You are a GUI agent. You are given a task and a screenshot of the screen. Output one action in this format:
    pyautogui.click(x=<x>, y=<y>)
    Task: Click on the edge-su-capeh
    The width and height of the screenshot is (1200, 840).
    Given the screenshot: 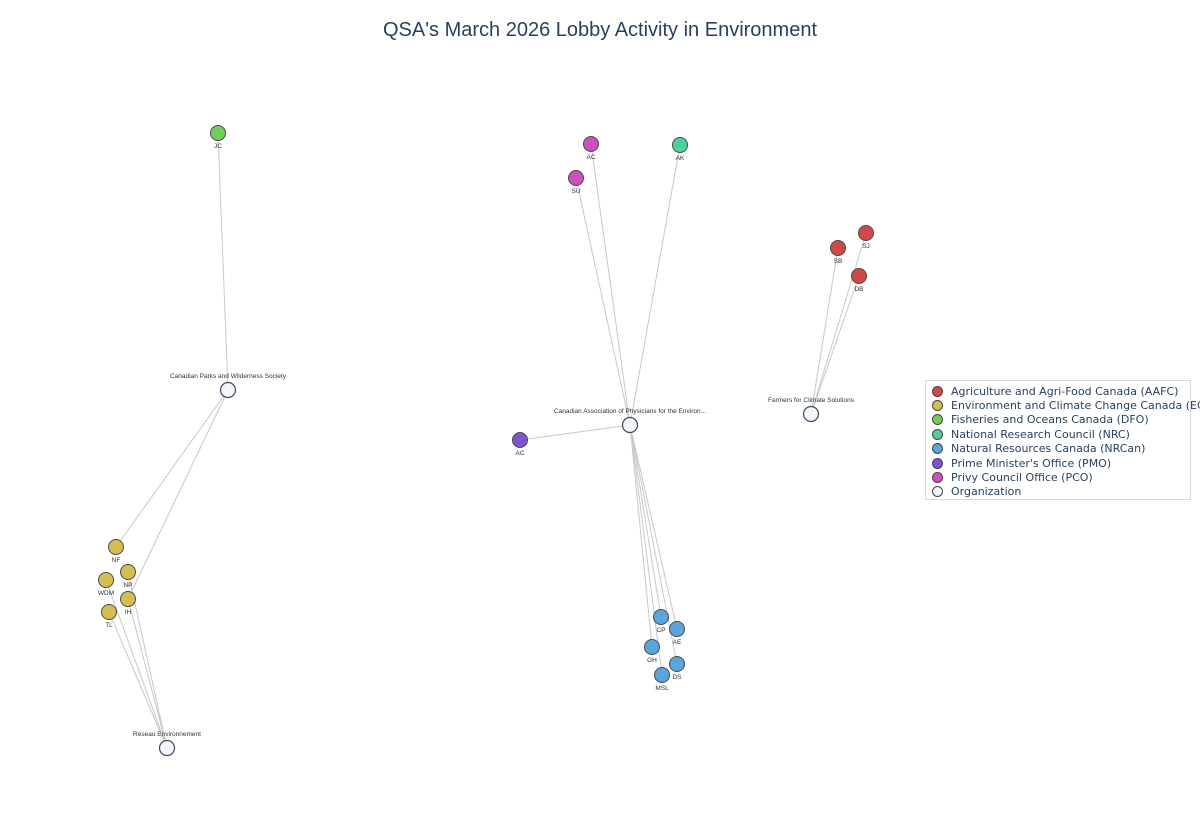 What is the action you would take?
    pyautogui.click(x=603, y=301)
    